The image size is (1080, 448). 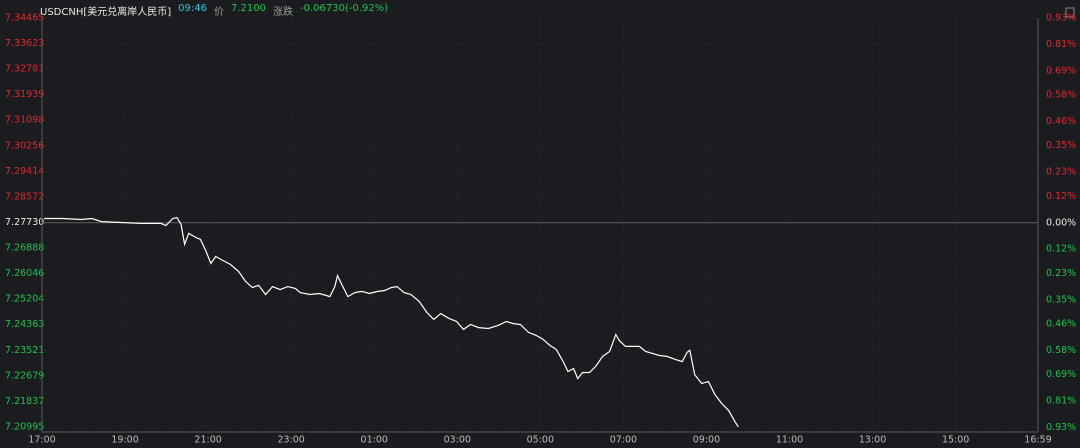 What do you see at coordinates (282, 12) in the screenshot?
I see `change-label: 涨跌` at bounding box center [282, 12].